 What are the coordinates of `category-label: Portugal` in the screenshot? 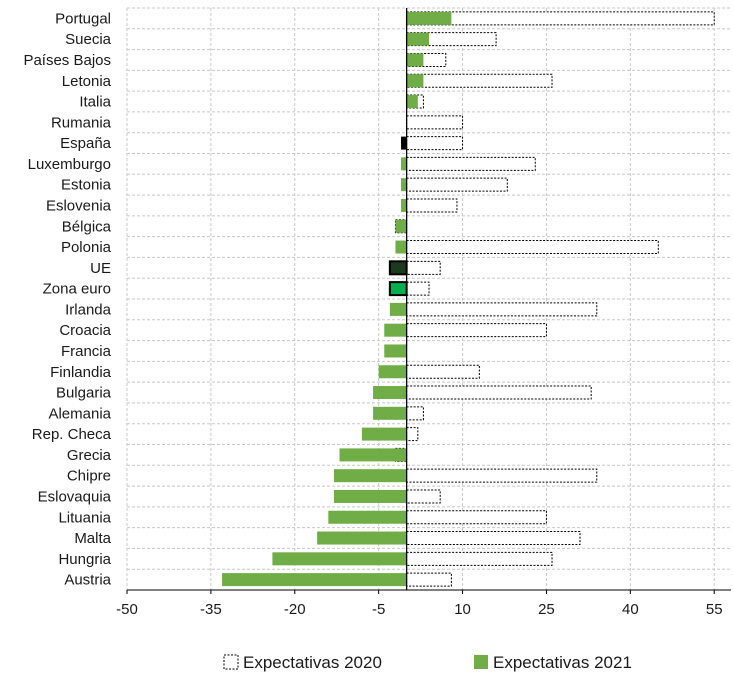 It's located at (83, 18).